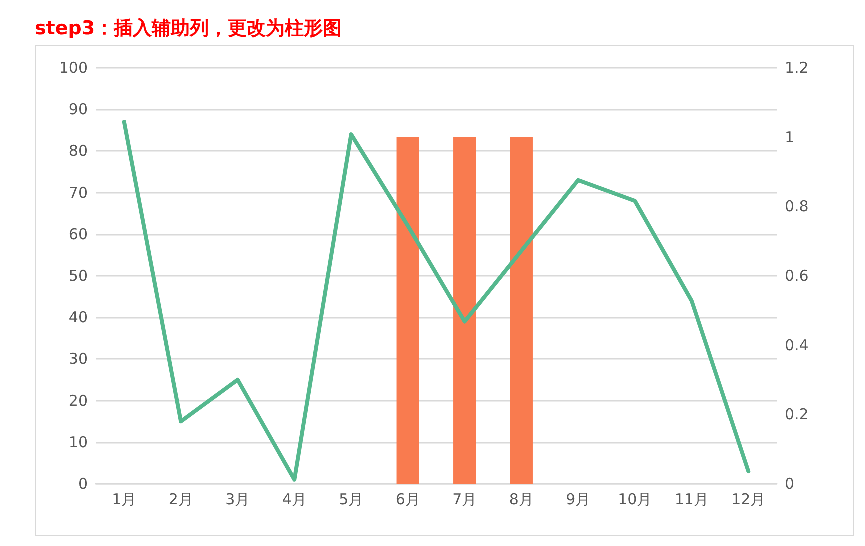 This screenshot has width=865, height=546. Describe the element at coordinates (797, 207) in the screenshot. I see `y2-tick-label: 0.8` at that location.